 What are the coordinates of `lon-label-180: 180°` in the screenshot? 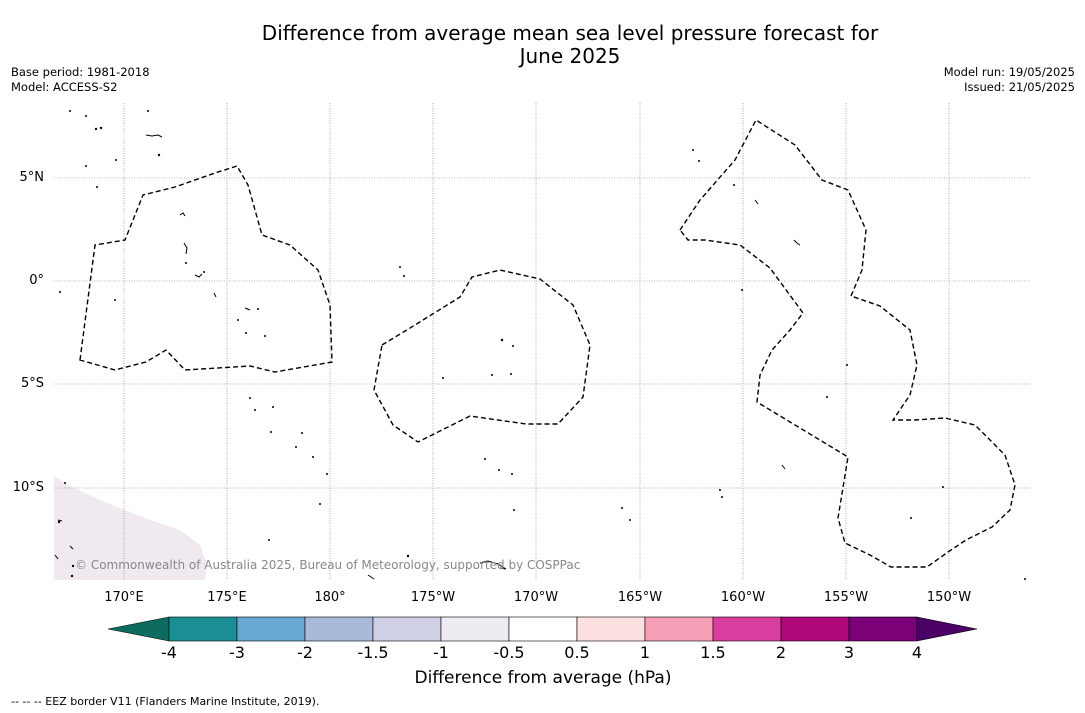 It's located at (330, 597).